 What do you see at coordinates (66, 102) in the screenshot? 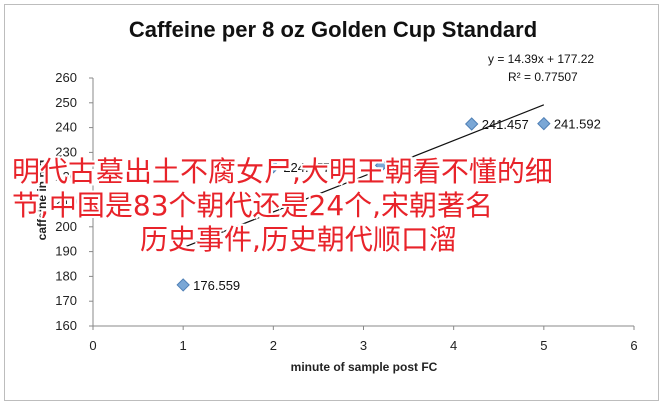
I see `y-tick-label: 250` at bounding box center [66, 102].